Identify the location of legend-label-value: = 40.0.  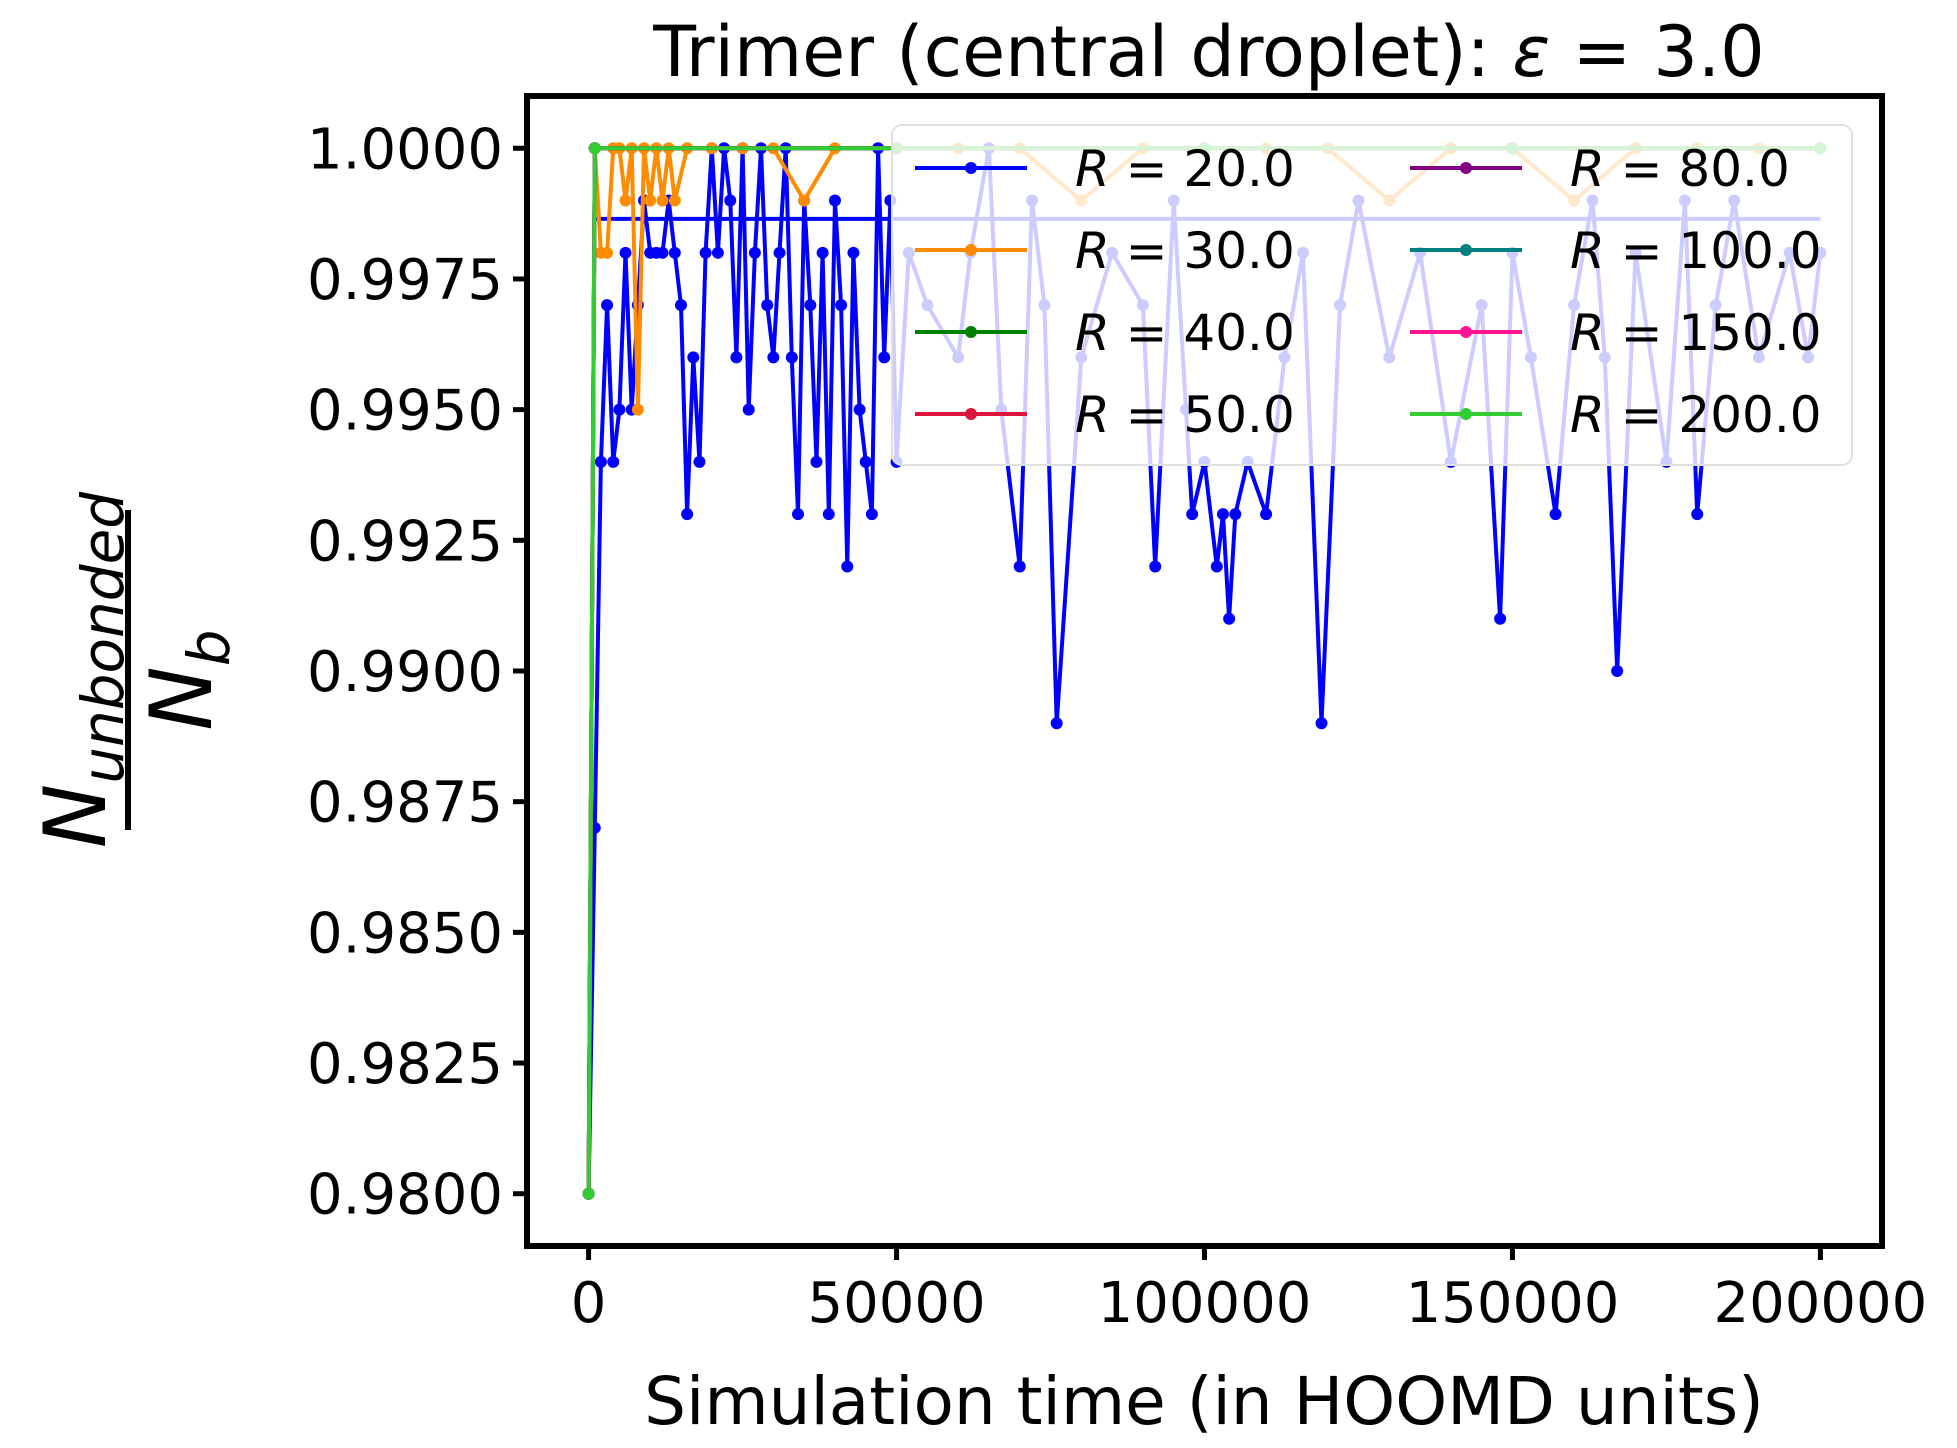
(1202, 333).